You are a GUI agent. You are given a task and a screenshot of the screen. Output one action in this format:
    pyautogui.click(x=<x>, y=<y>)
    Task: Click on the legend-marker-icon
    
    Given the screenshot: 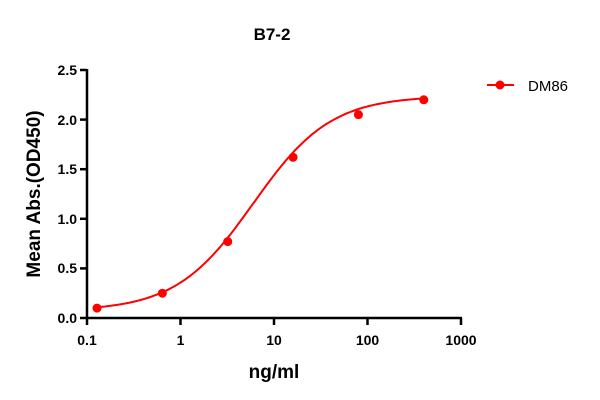 What is the action you would take?
    pyautogui.click(x=500, y=85)
    